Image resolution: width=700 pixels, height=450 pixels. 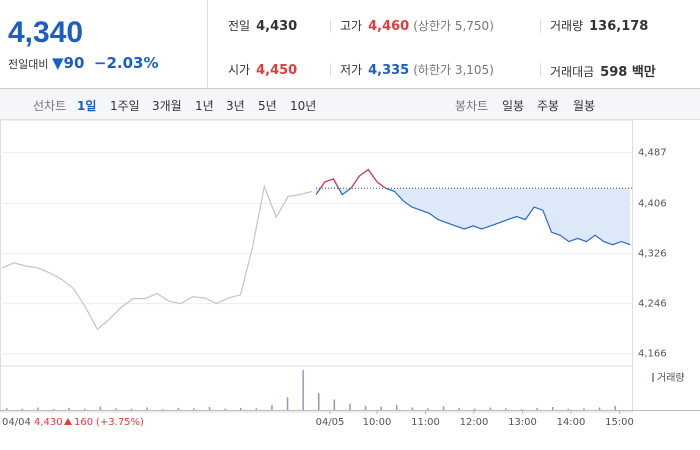 I want to click on tab: 3년, so click(x=235, y=106).